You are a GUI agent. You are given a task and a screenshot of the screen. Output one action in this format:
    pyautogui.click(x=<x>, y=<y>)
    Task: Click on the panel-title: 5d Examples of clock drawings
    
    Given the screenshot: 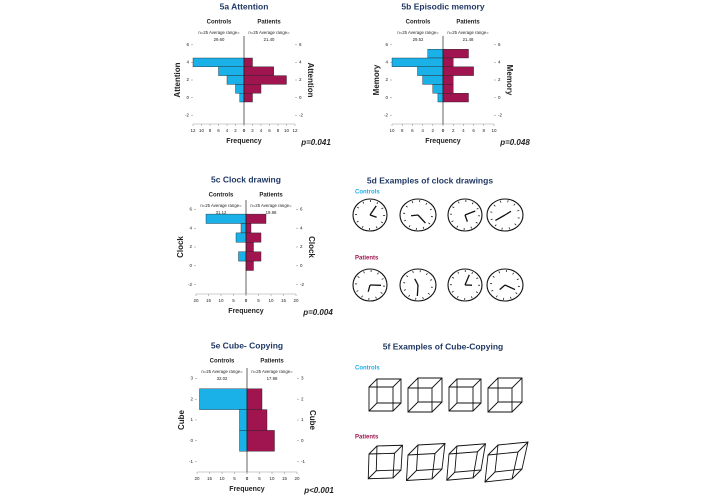 What is the action you would take?
    pyautogui.click(x=430, y=180)
    